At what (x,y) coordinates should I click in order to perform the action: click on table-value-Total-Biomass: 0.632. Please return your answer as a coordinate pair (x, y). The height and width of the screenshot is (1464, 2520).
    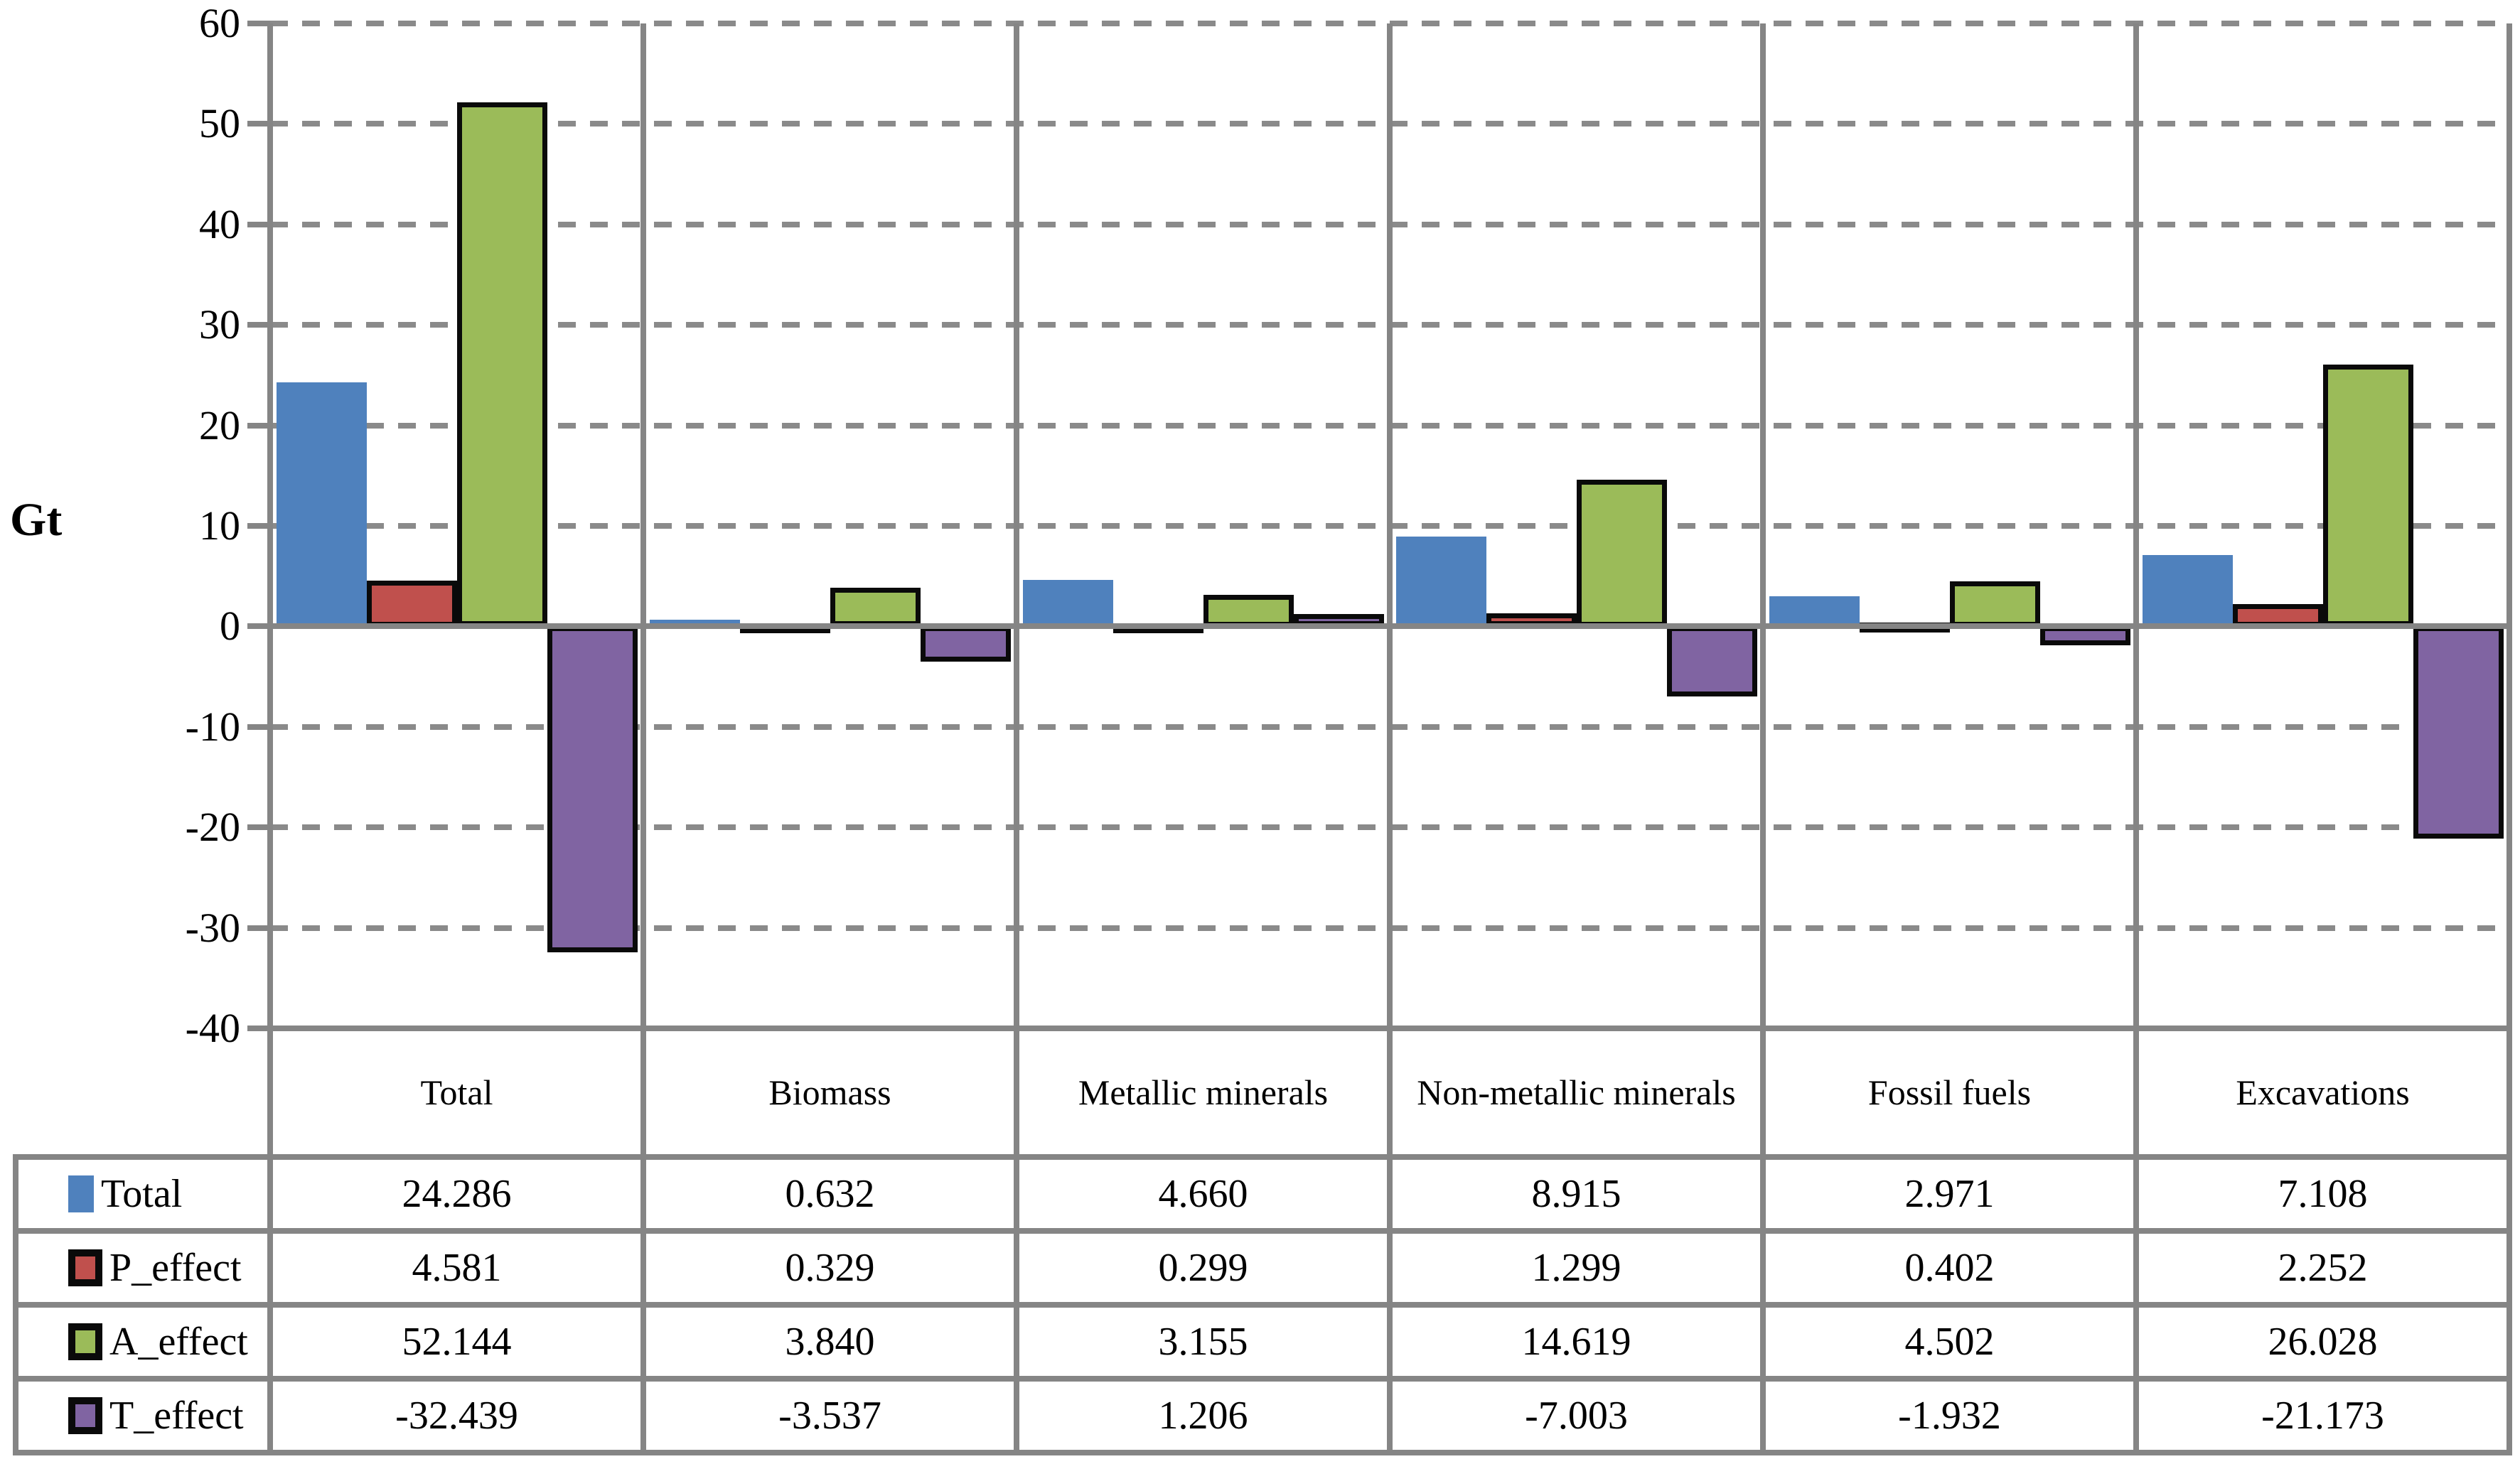
    Looking at the image, I should click on (830, 1194).